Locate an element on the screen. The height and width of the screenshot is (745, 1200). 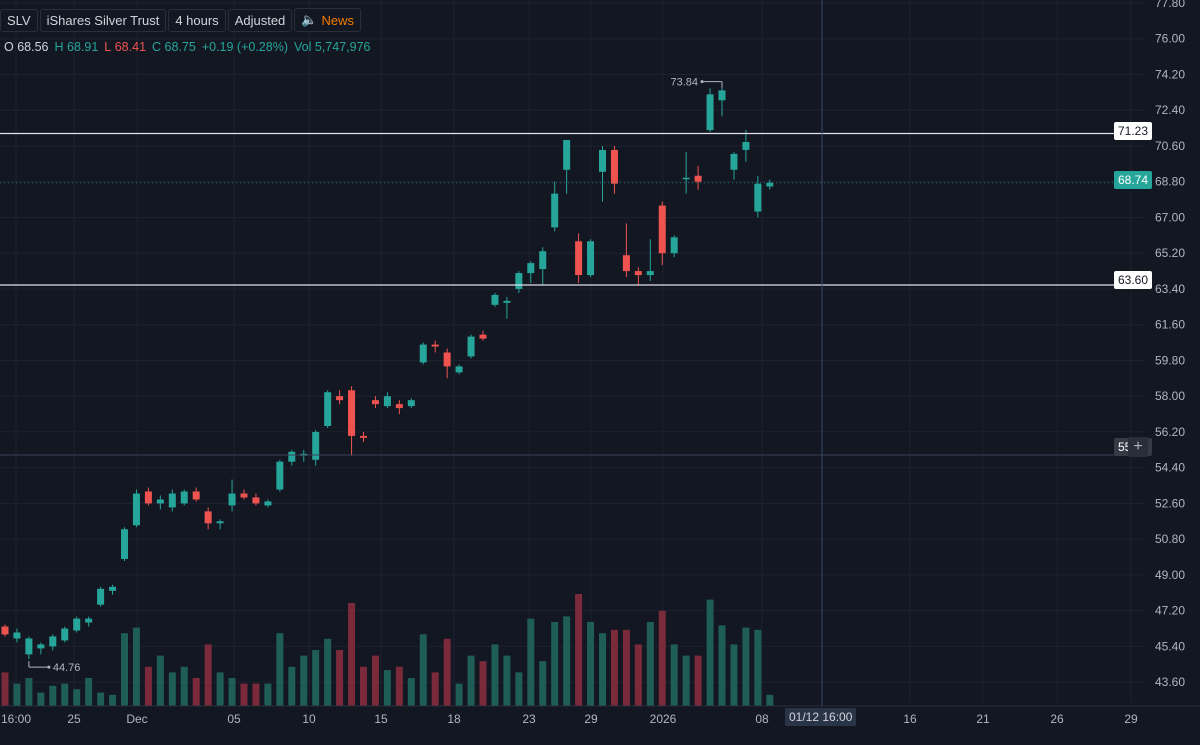
current-price-tag: 68.74 is located at coordinates (1132, 180).